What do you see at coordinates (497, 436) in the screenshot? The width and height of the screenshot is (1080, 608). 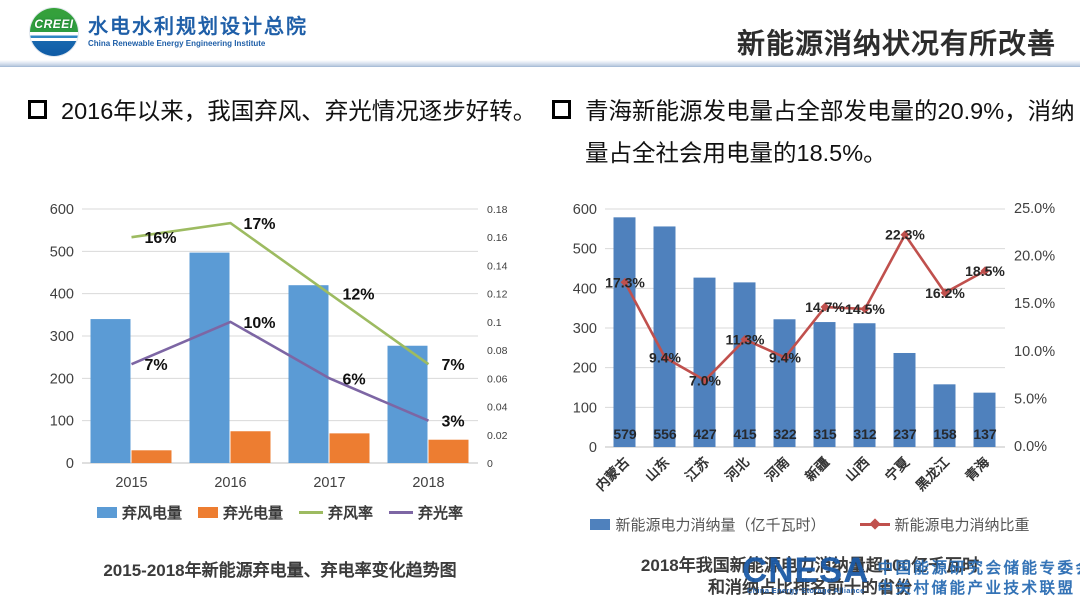 I see `svg-text: 0.02` at bounding box center [497, 436].